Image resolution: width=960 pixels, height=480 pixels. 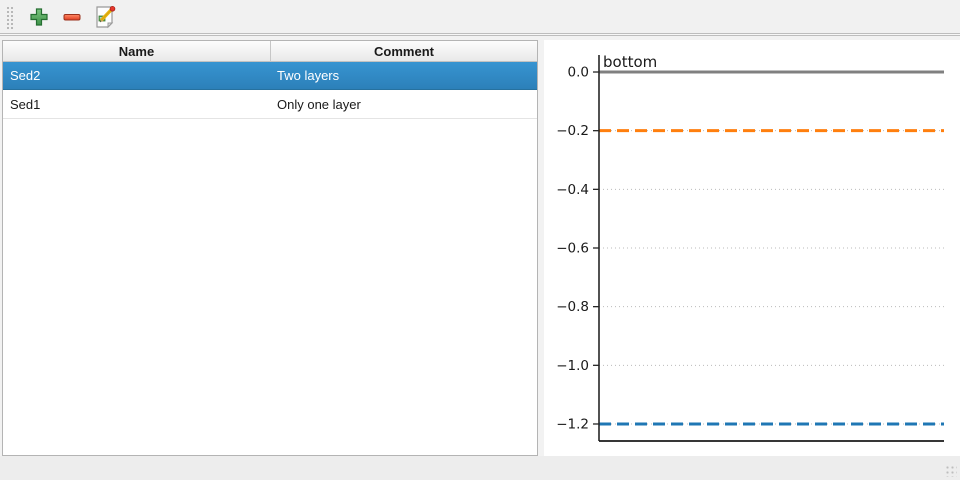 I want to click on y-tick-label: −0.2, so click(x=572, y=131).